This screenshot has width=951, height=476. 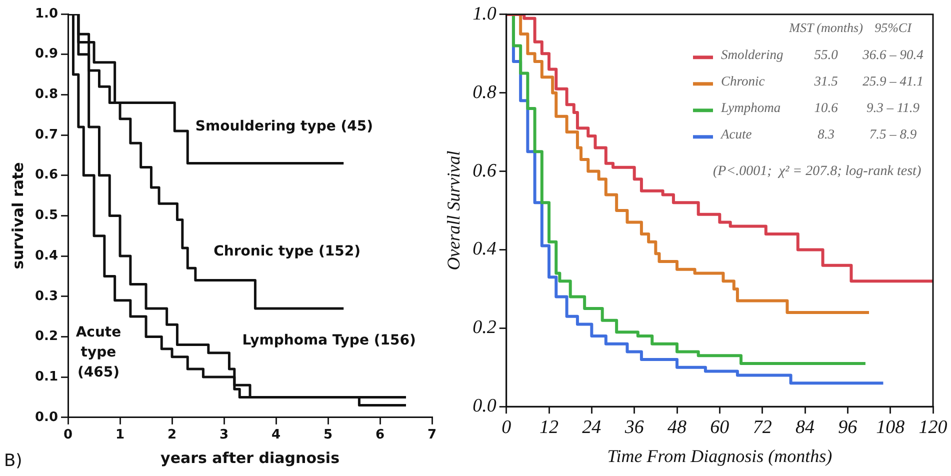 I want to click on x-tick-label: 84, so click(x=806, y=427).